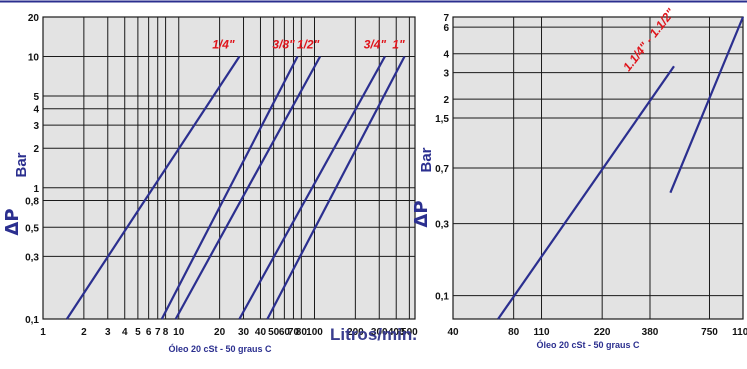 The height and width of the screenshot is (369, 747). Describe the element at coordinates (446, 18) in the screenshot. I see `y-tick-label: 7` at that location.